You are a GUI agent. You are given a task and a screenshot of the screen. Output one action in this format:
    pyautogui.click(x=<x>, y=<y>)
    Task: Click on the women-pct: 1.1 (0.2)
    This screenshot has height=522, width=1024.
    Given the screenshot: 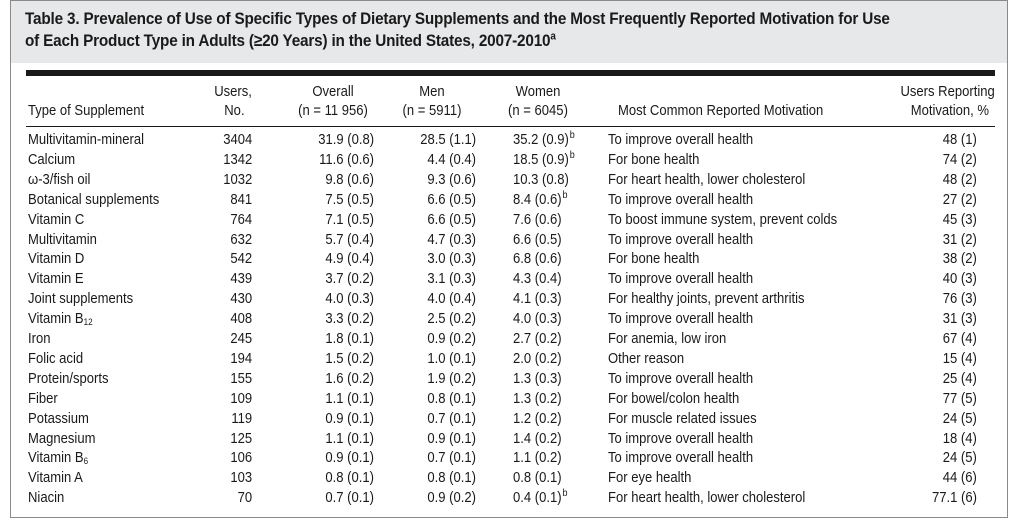 What is the action you would take?
    pyautogui.click(x=537, y=458)
    